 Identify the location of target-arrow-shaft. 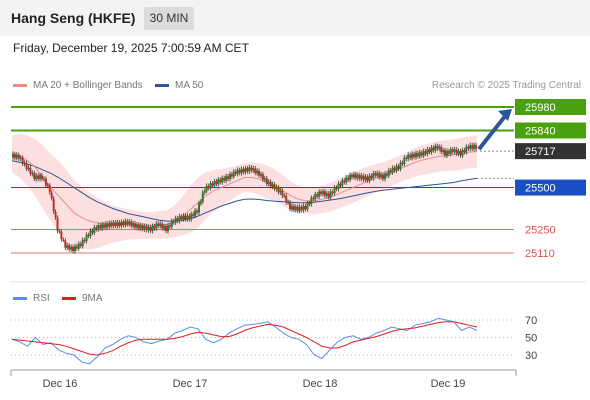
(492, 132).